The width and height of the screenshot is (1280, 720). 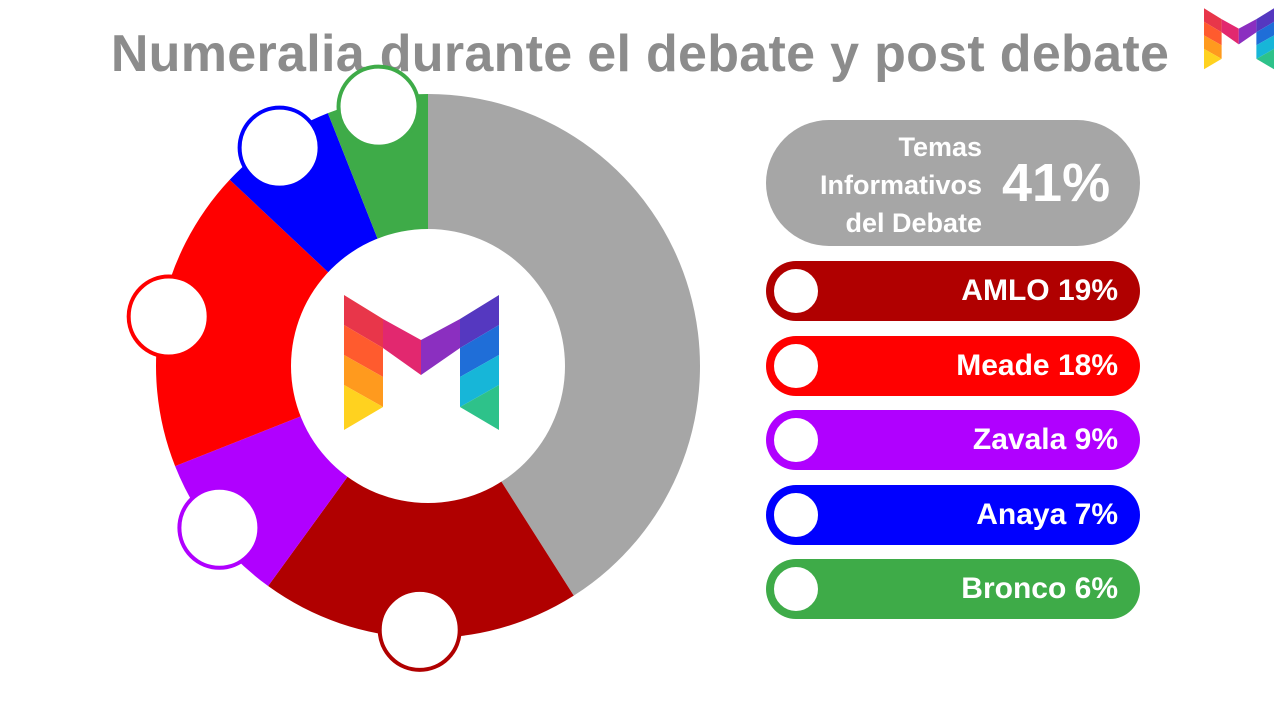 I want to click on avatar-anaya, so click(x=279, y=147).